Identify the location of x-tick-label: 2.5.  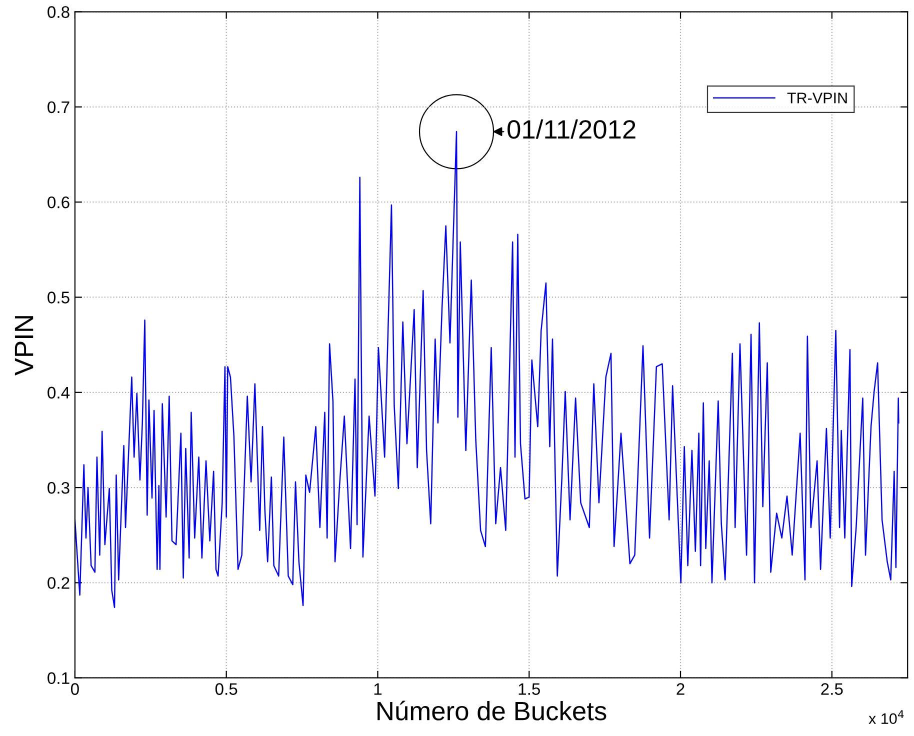
(832, 689).